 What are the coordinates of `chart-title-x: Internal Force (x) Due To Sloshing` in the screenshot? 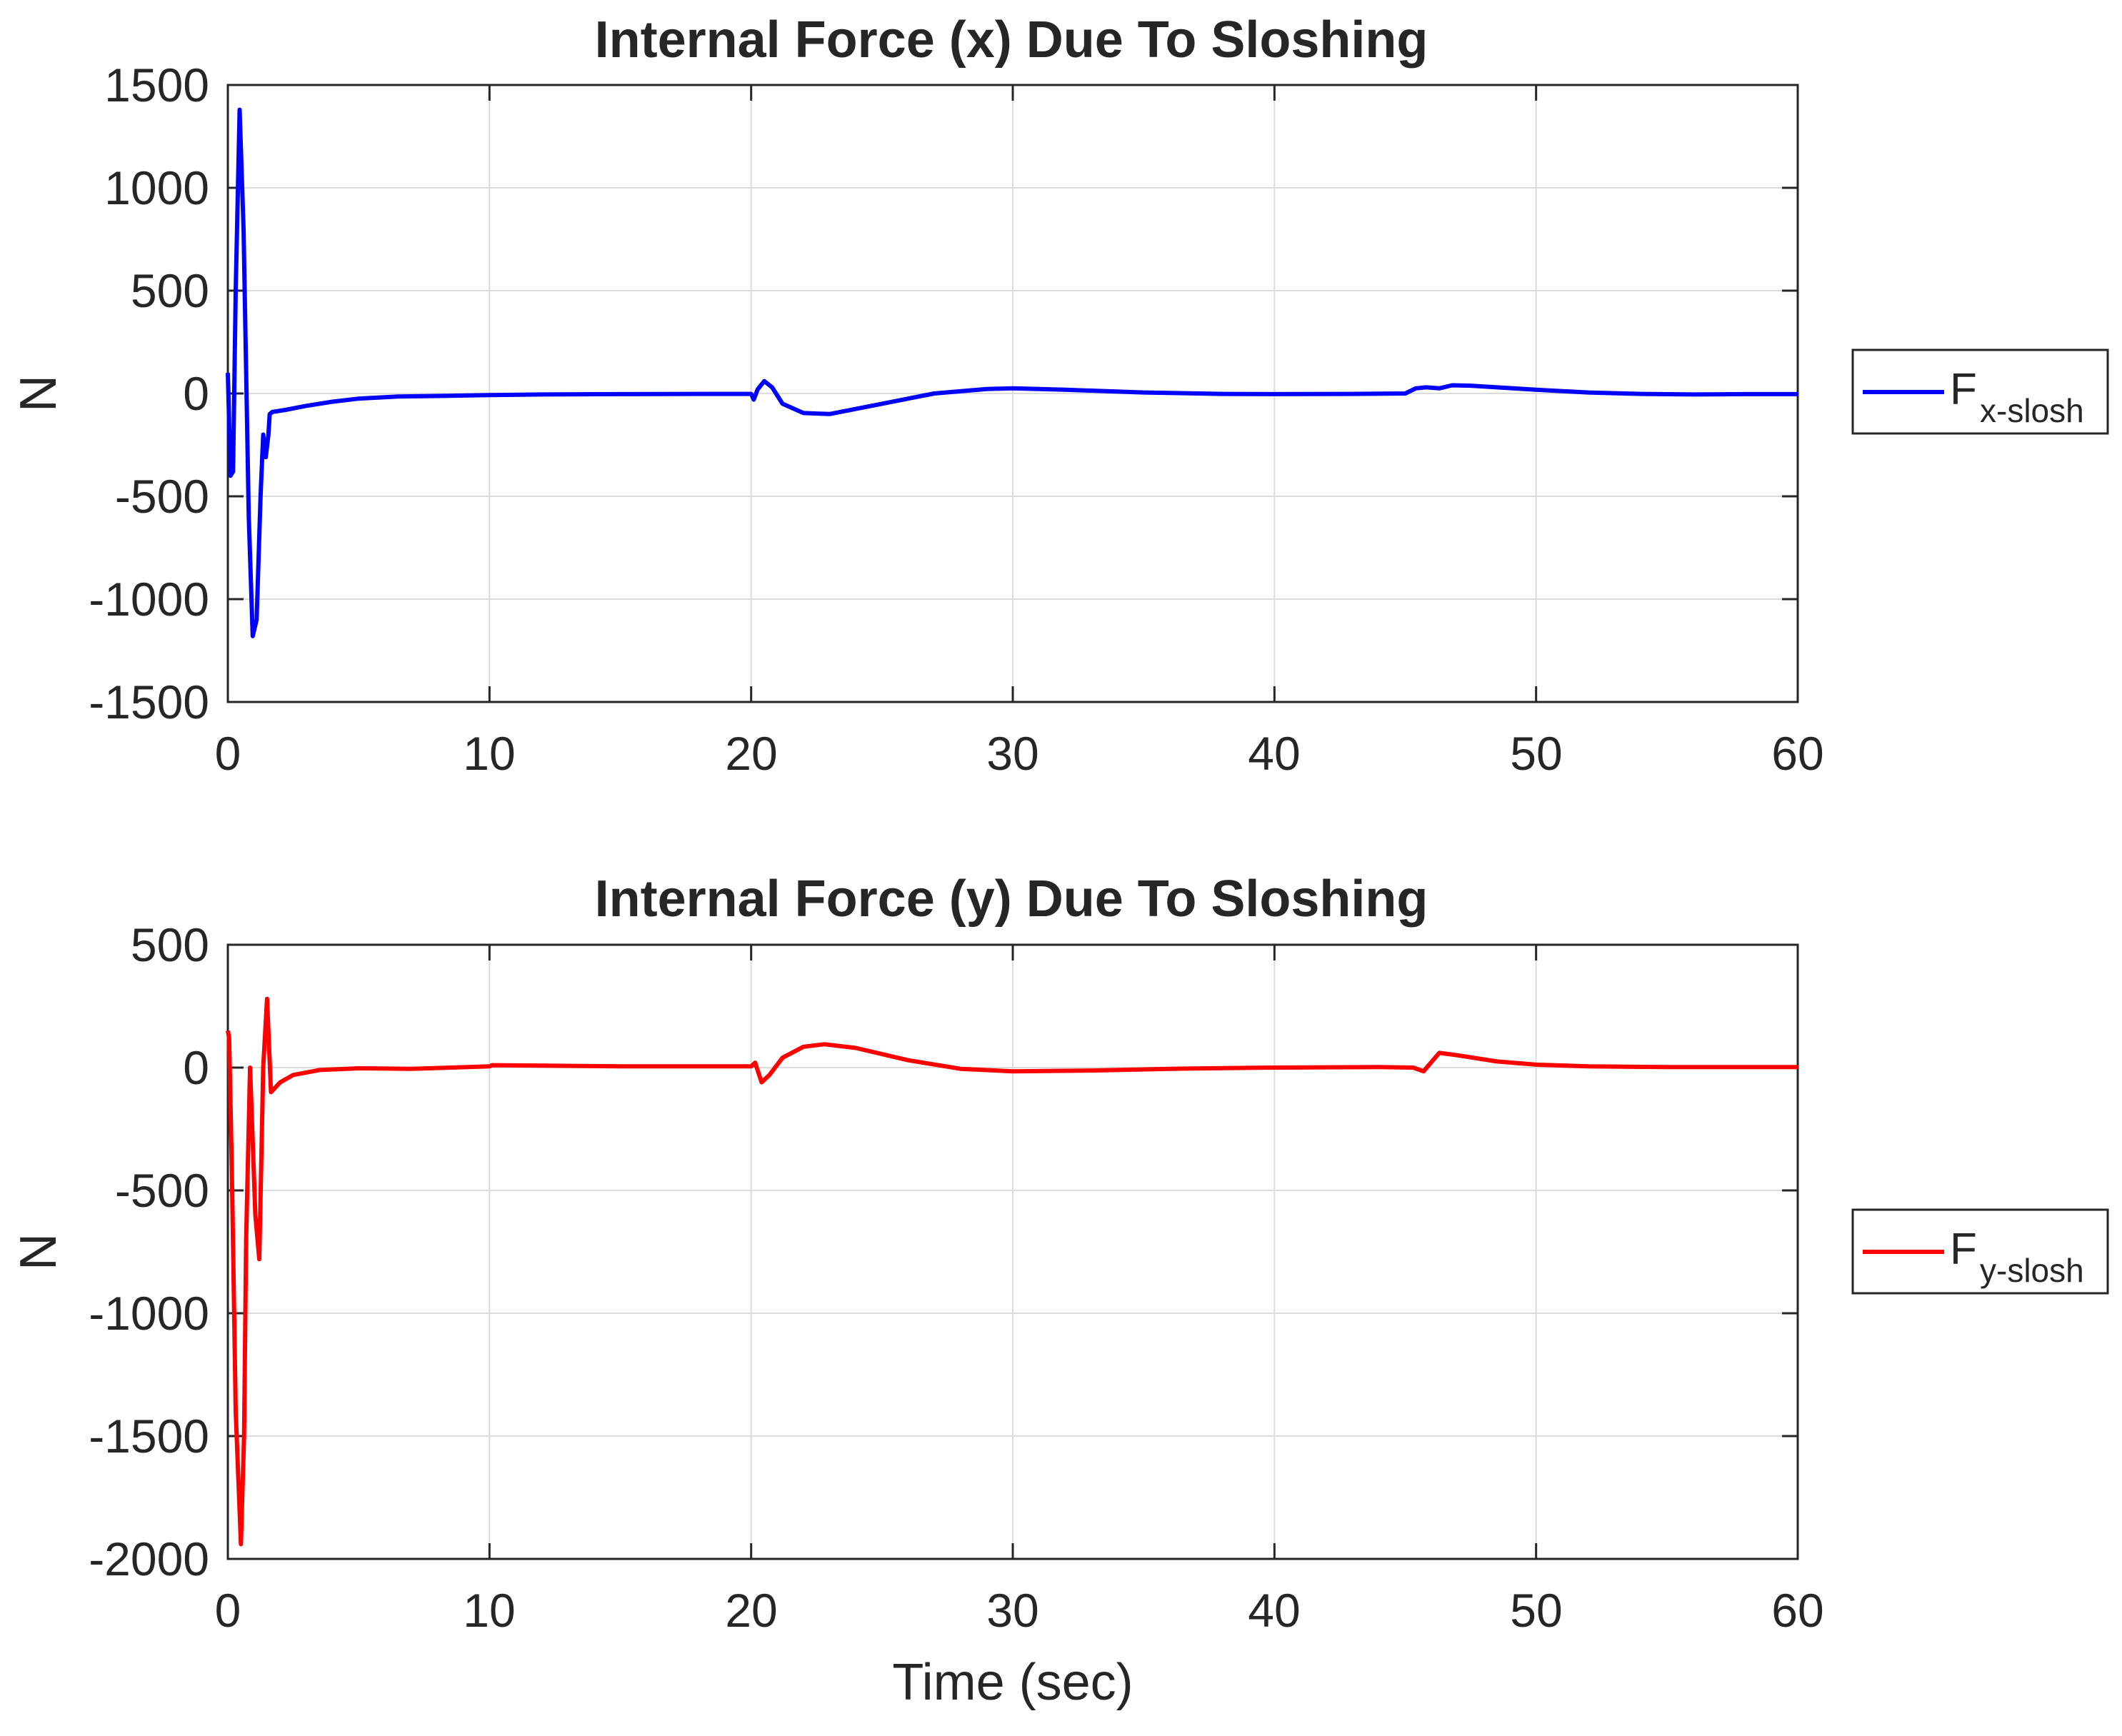 It's located at (1011, 40).